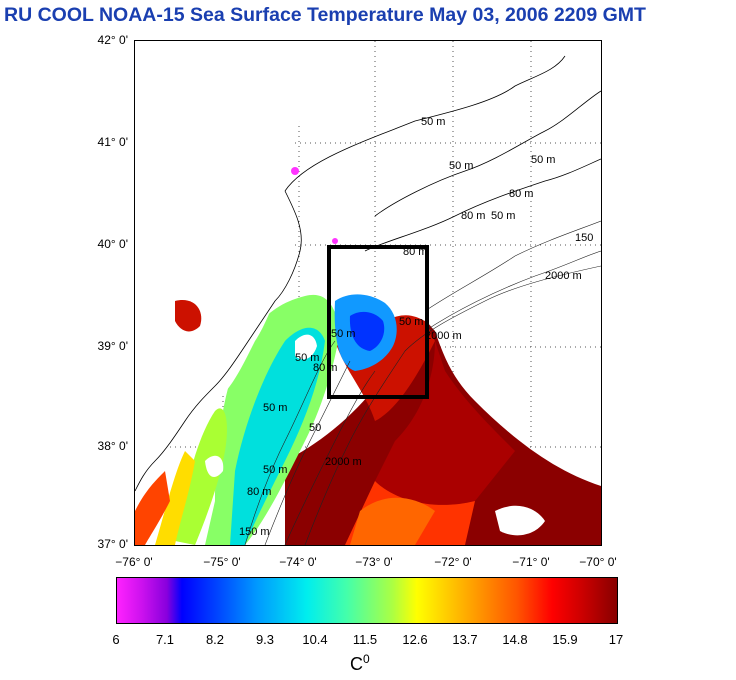 This screenshot has width=736, height=680. Describe the element at coordinates (112, 346) in the screenshot. I see `lat-label-39: 39° 0'` at that location.